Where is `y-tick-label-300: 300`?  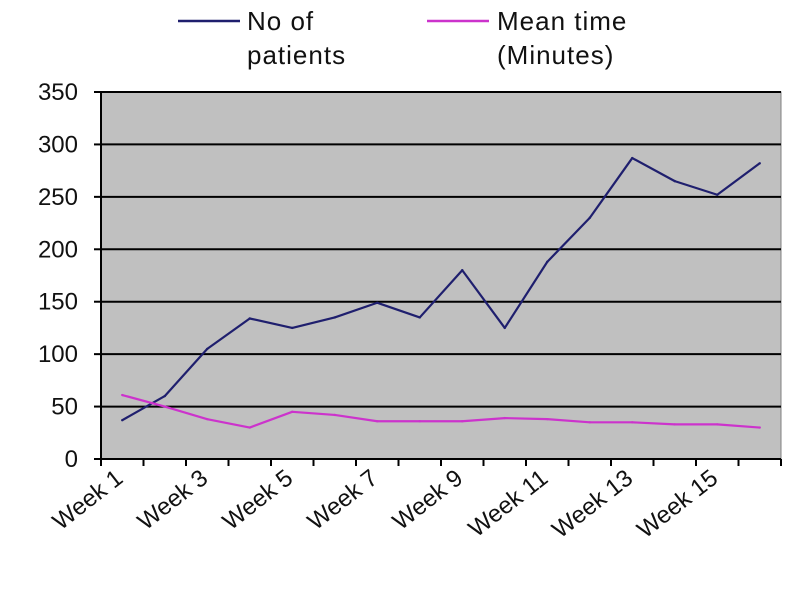 y-tick-label-300: 300 is located at coordinates (58, 144).